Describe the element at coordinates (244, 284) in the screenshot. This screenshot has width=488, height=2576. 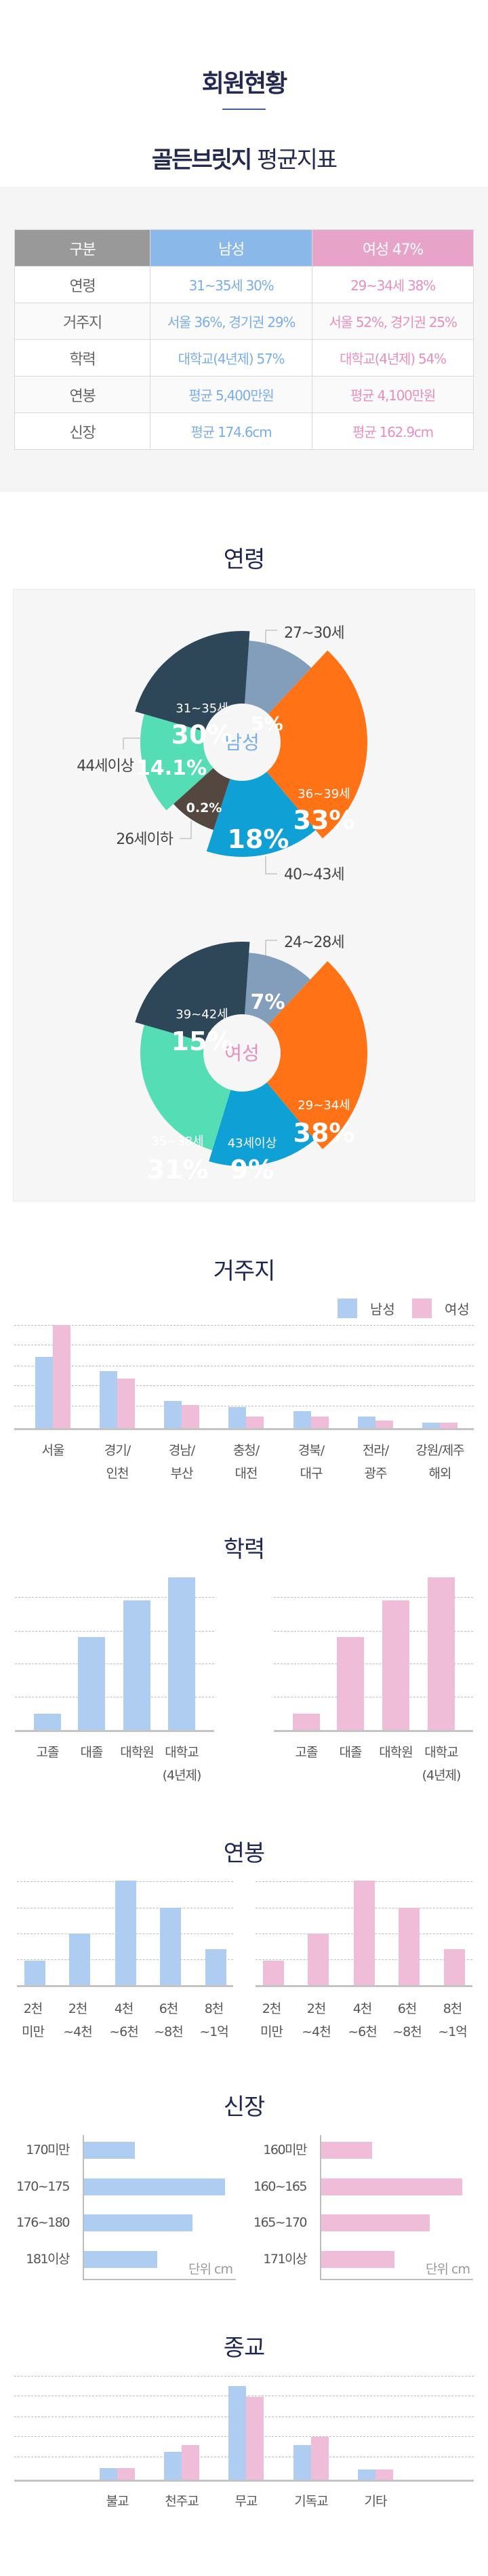
I see `table-row: 연령 31~35세 30% 29~34세 38%` at that location.